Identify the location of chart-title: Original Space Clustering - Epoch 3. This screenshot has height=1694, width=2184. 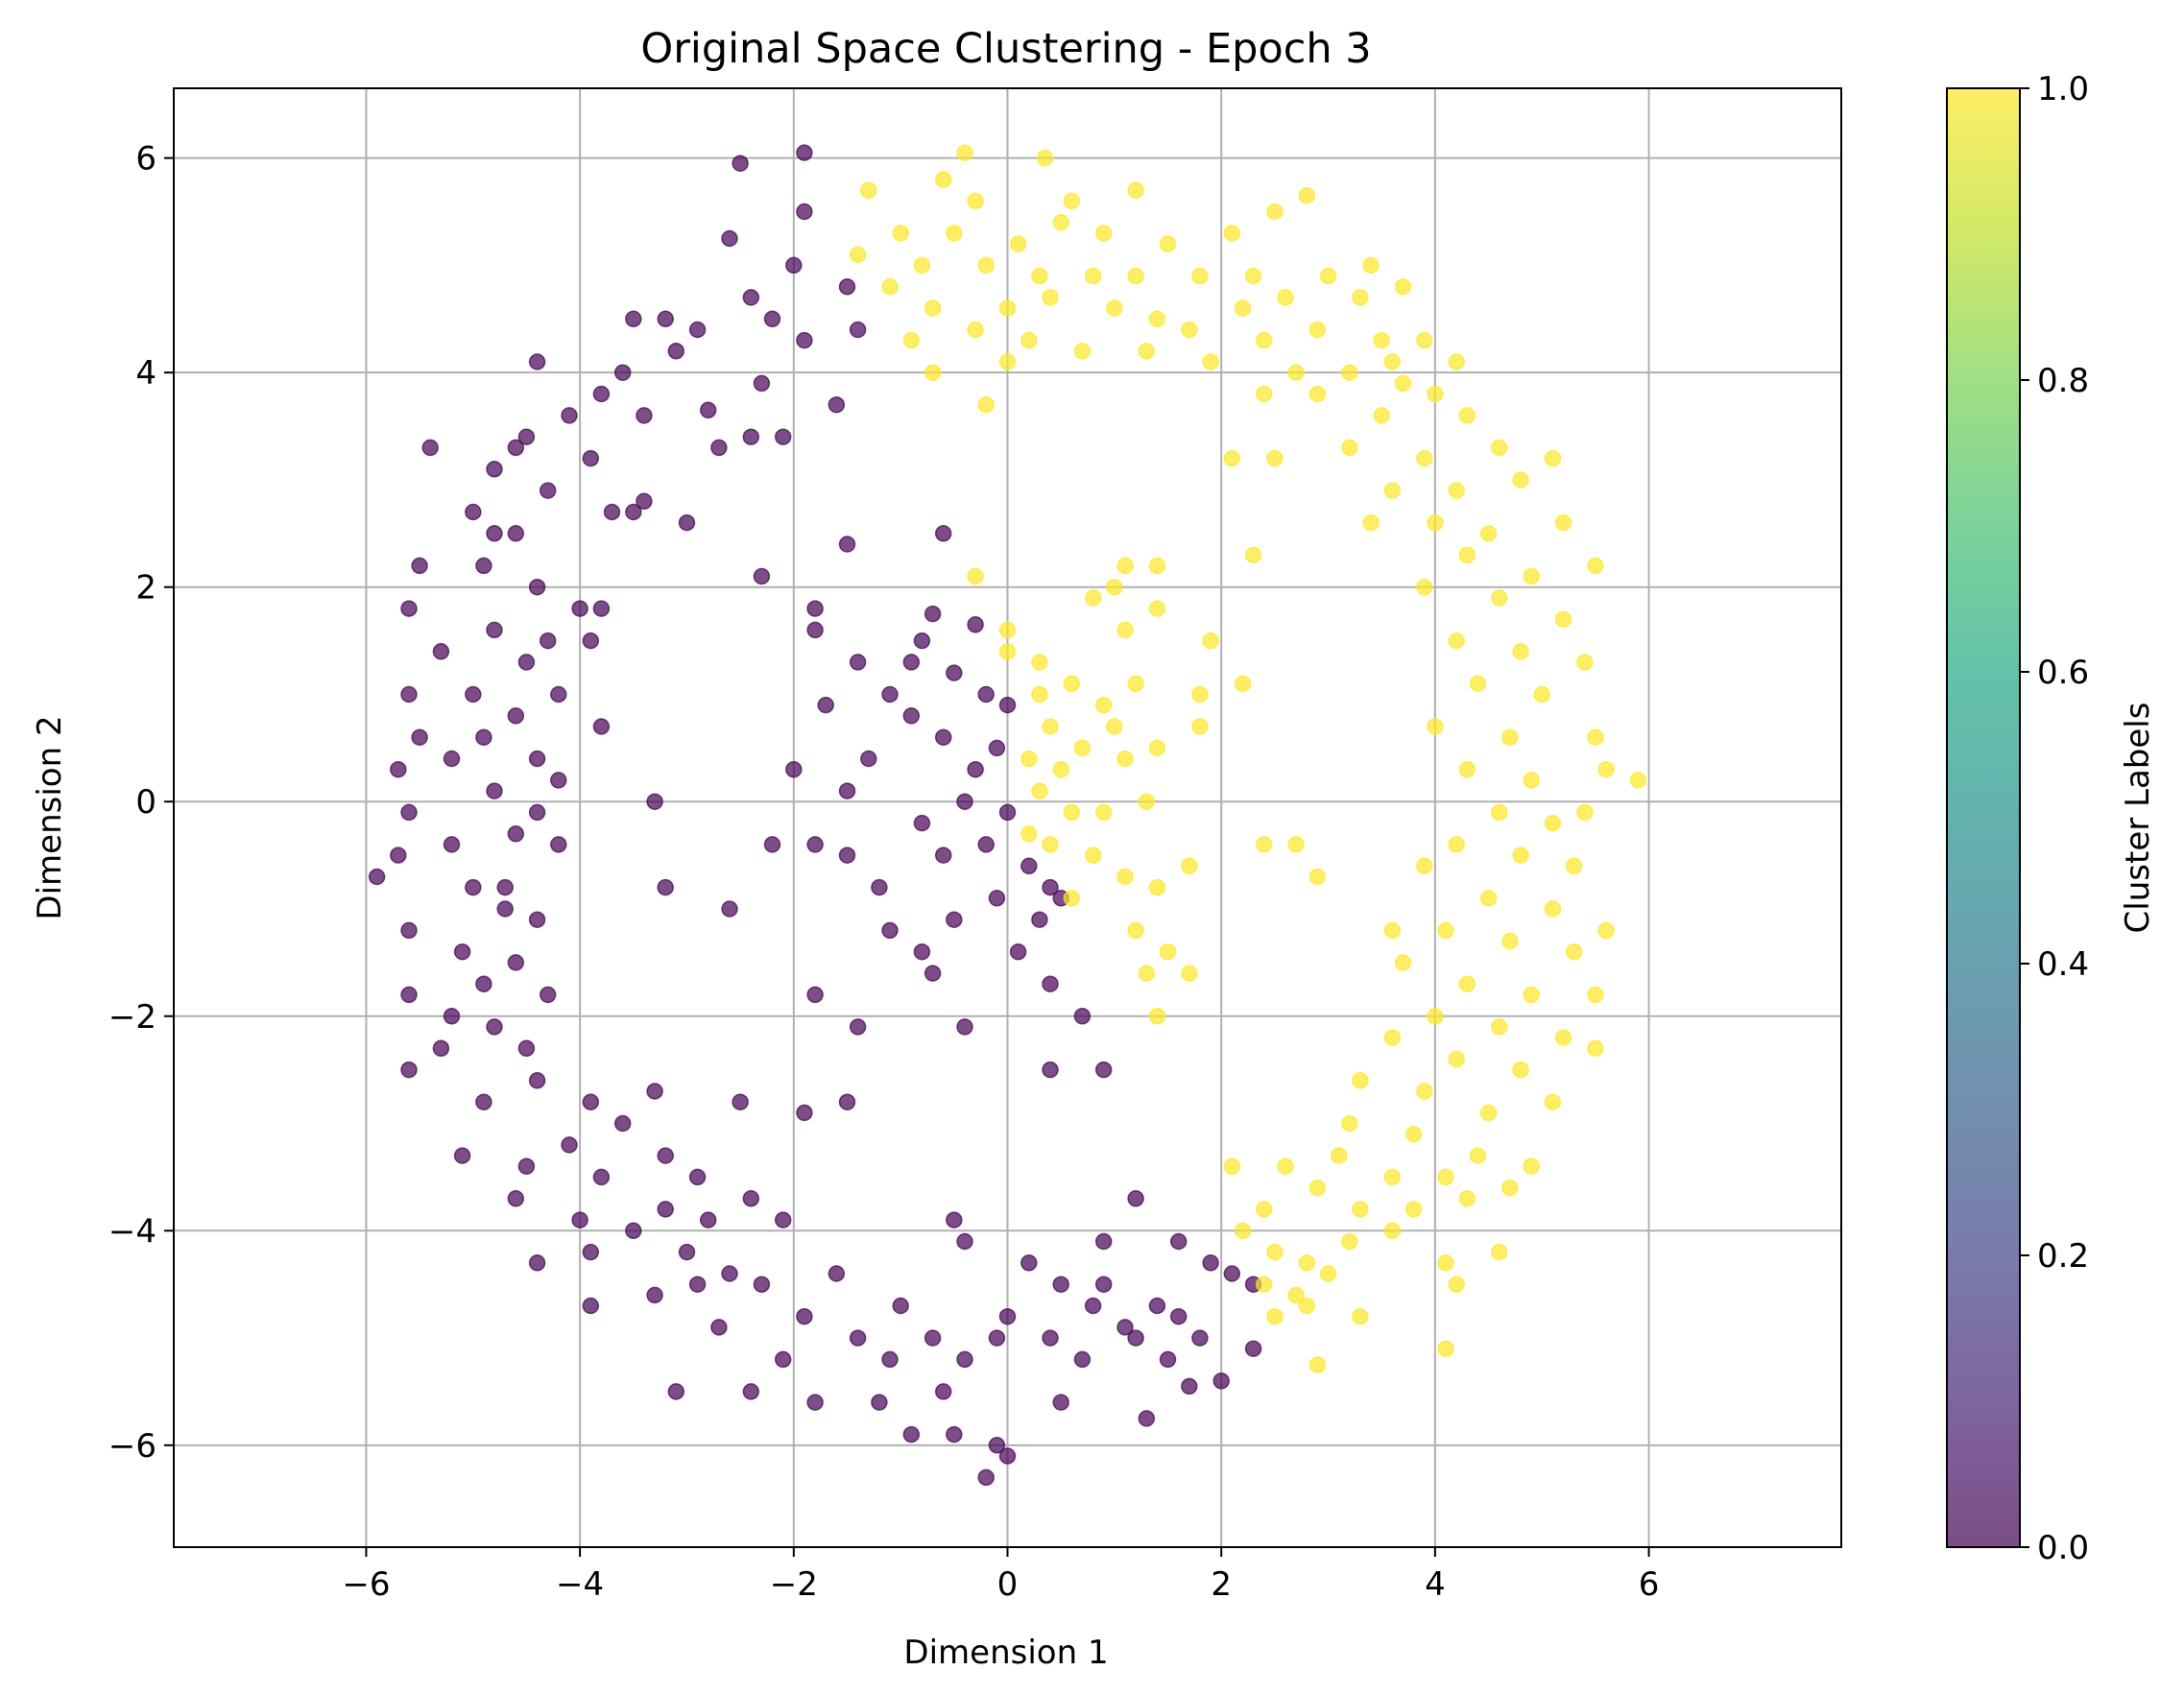
(1006, 49).